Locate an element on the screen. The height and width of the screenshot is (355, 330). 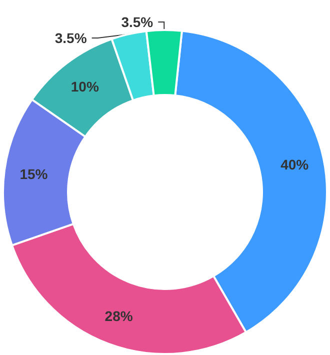
data-label: 28% is located at coordinates (119, 316).